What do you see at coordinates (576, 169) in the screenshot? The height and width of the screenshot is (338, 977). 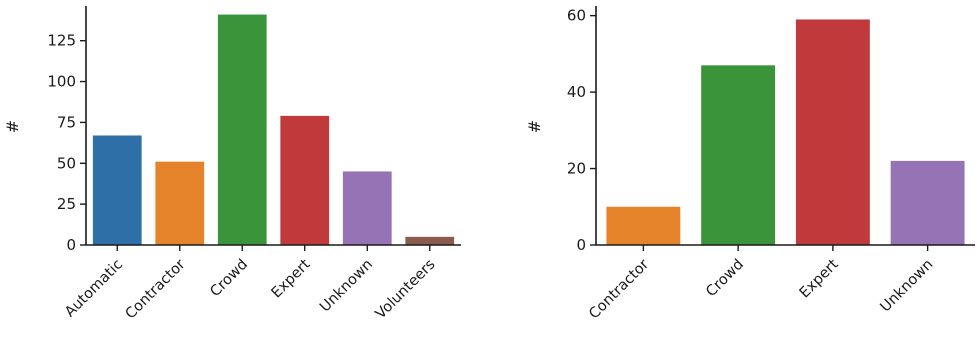 I see `y-tick-label: 20` at bounding box center [576, 169].